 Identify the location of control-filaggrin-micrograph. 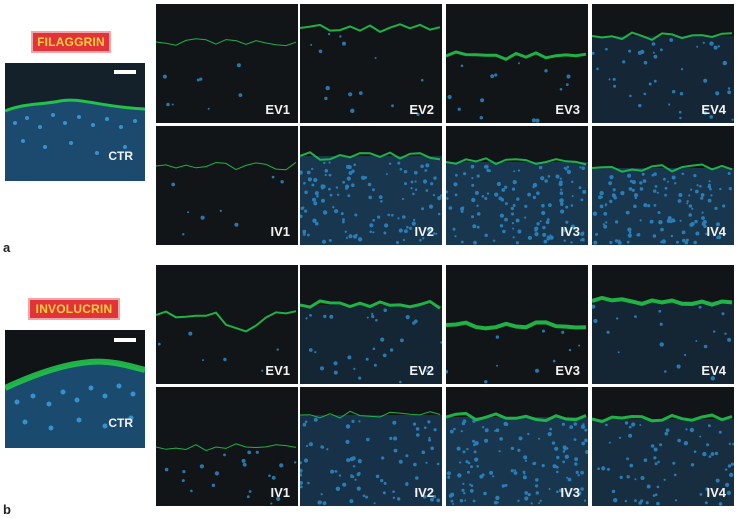
(75, 122).